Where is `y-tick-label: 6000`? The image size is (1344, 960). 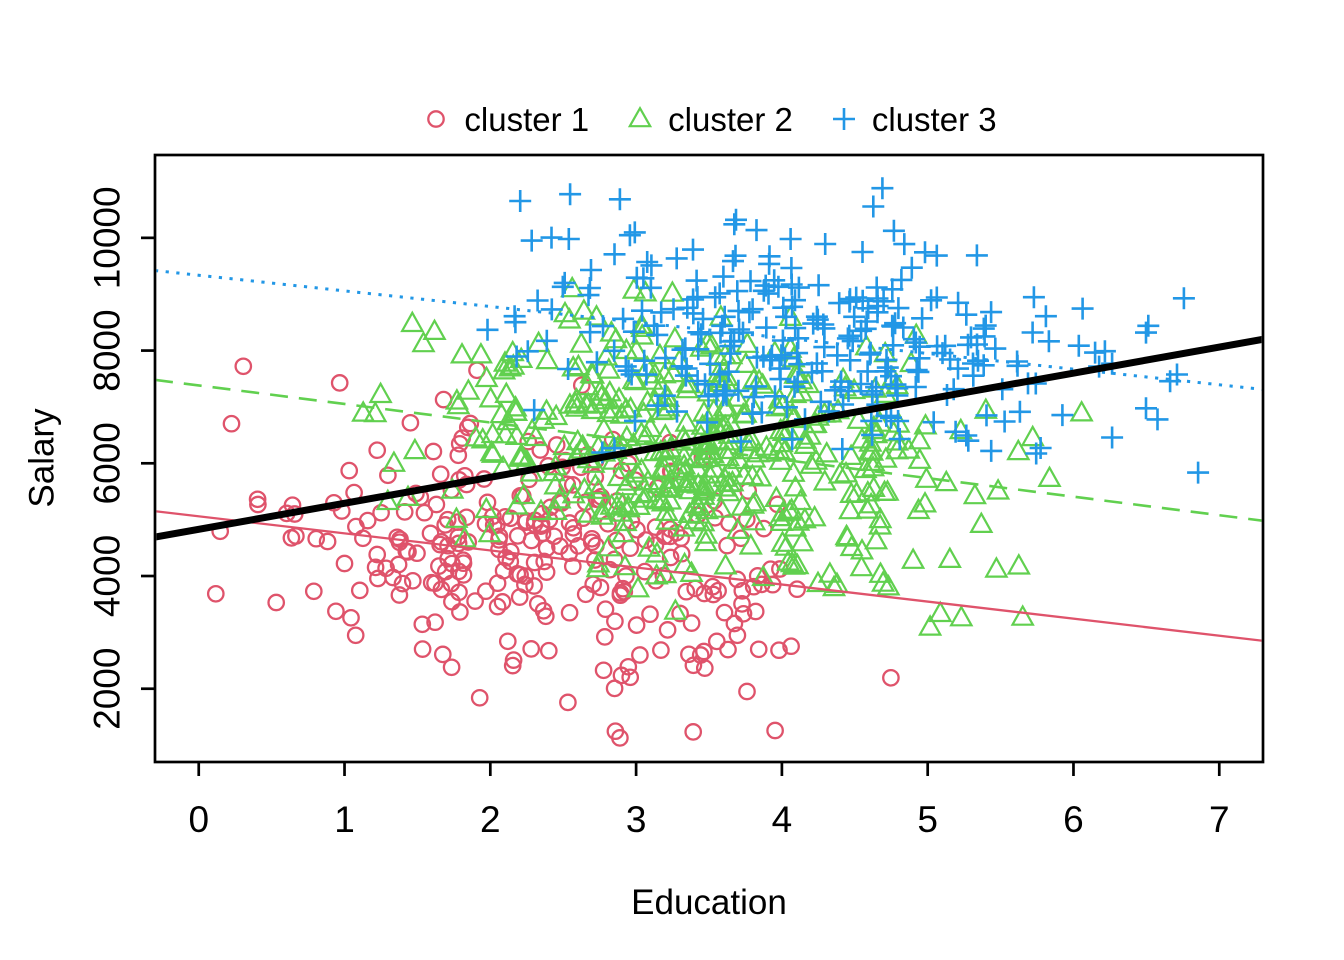
y-tick-label: 6000 is located at coordinates (107, 463).